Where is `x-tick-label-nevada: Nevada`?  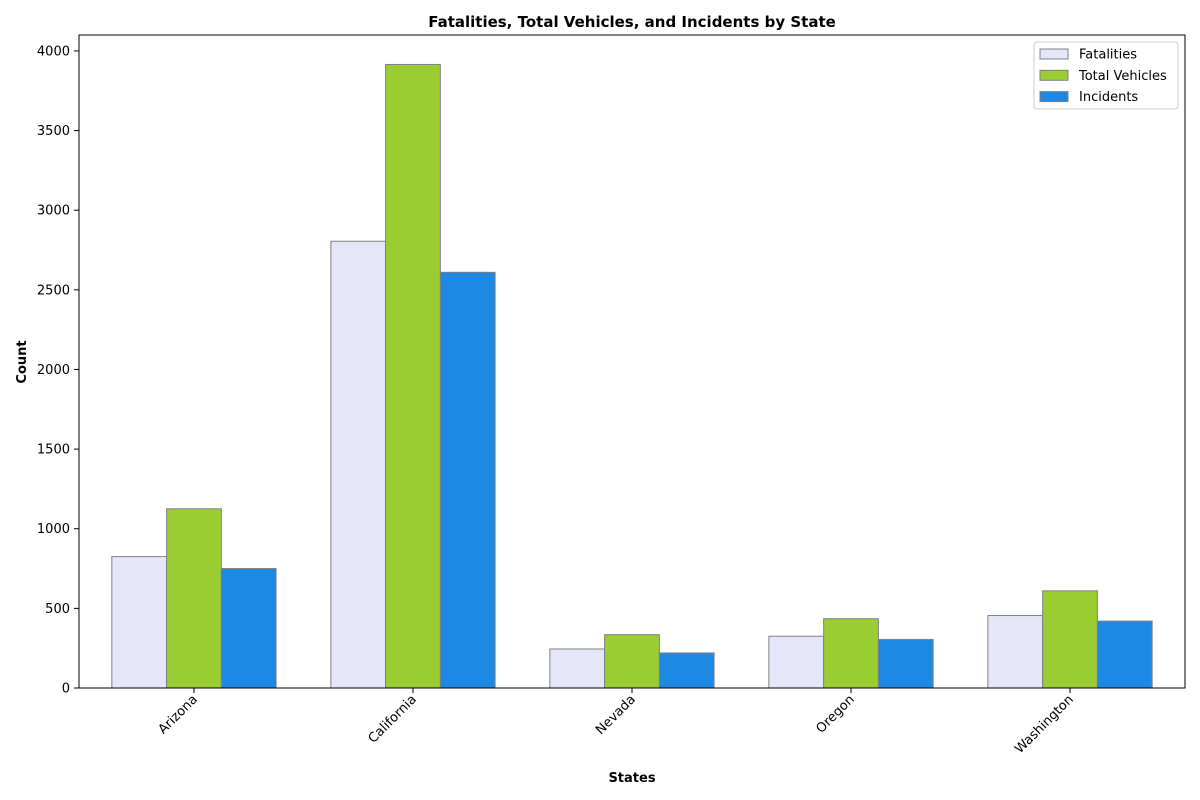
x-tick-label-nevada: Nevada is located at coordinates (616, 715).